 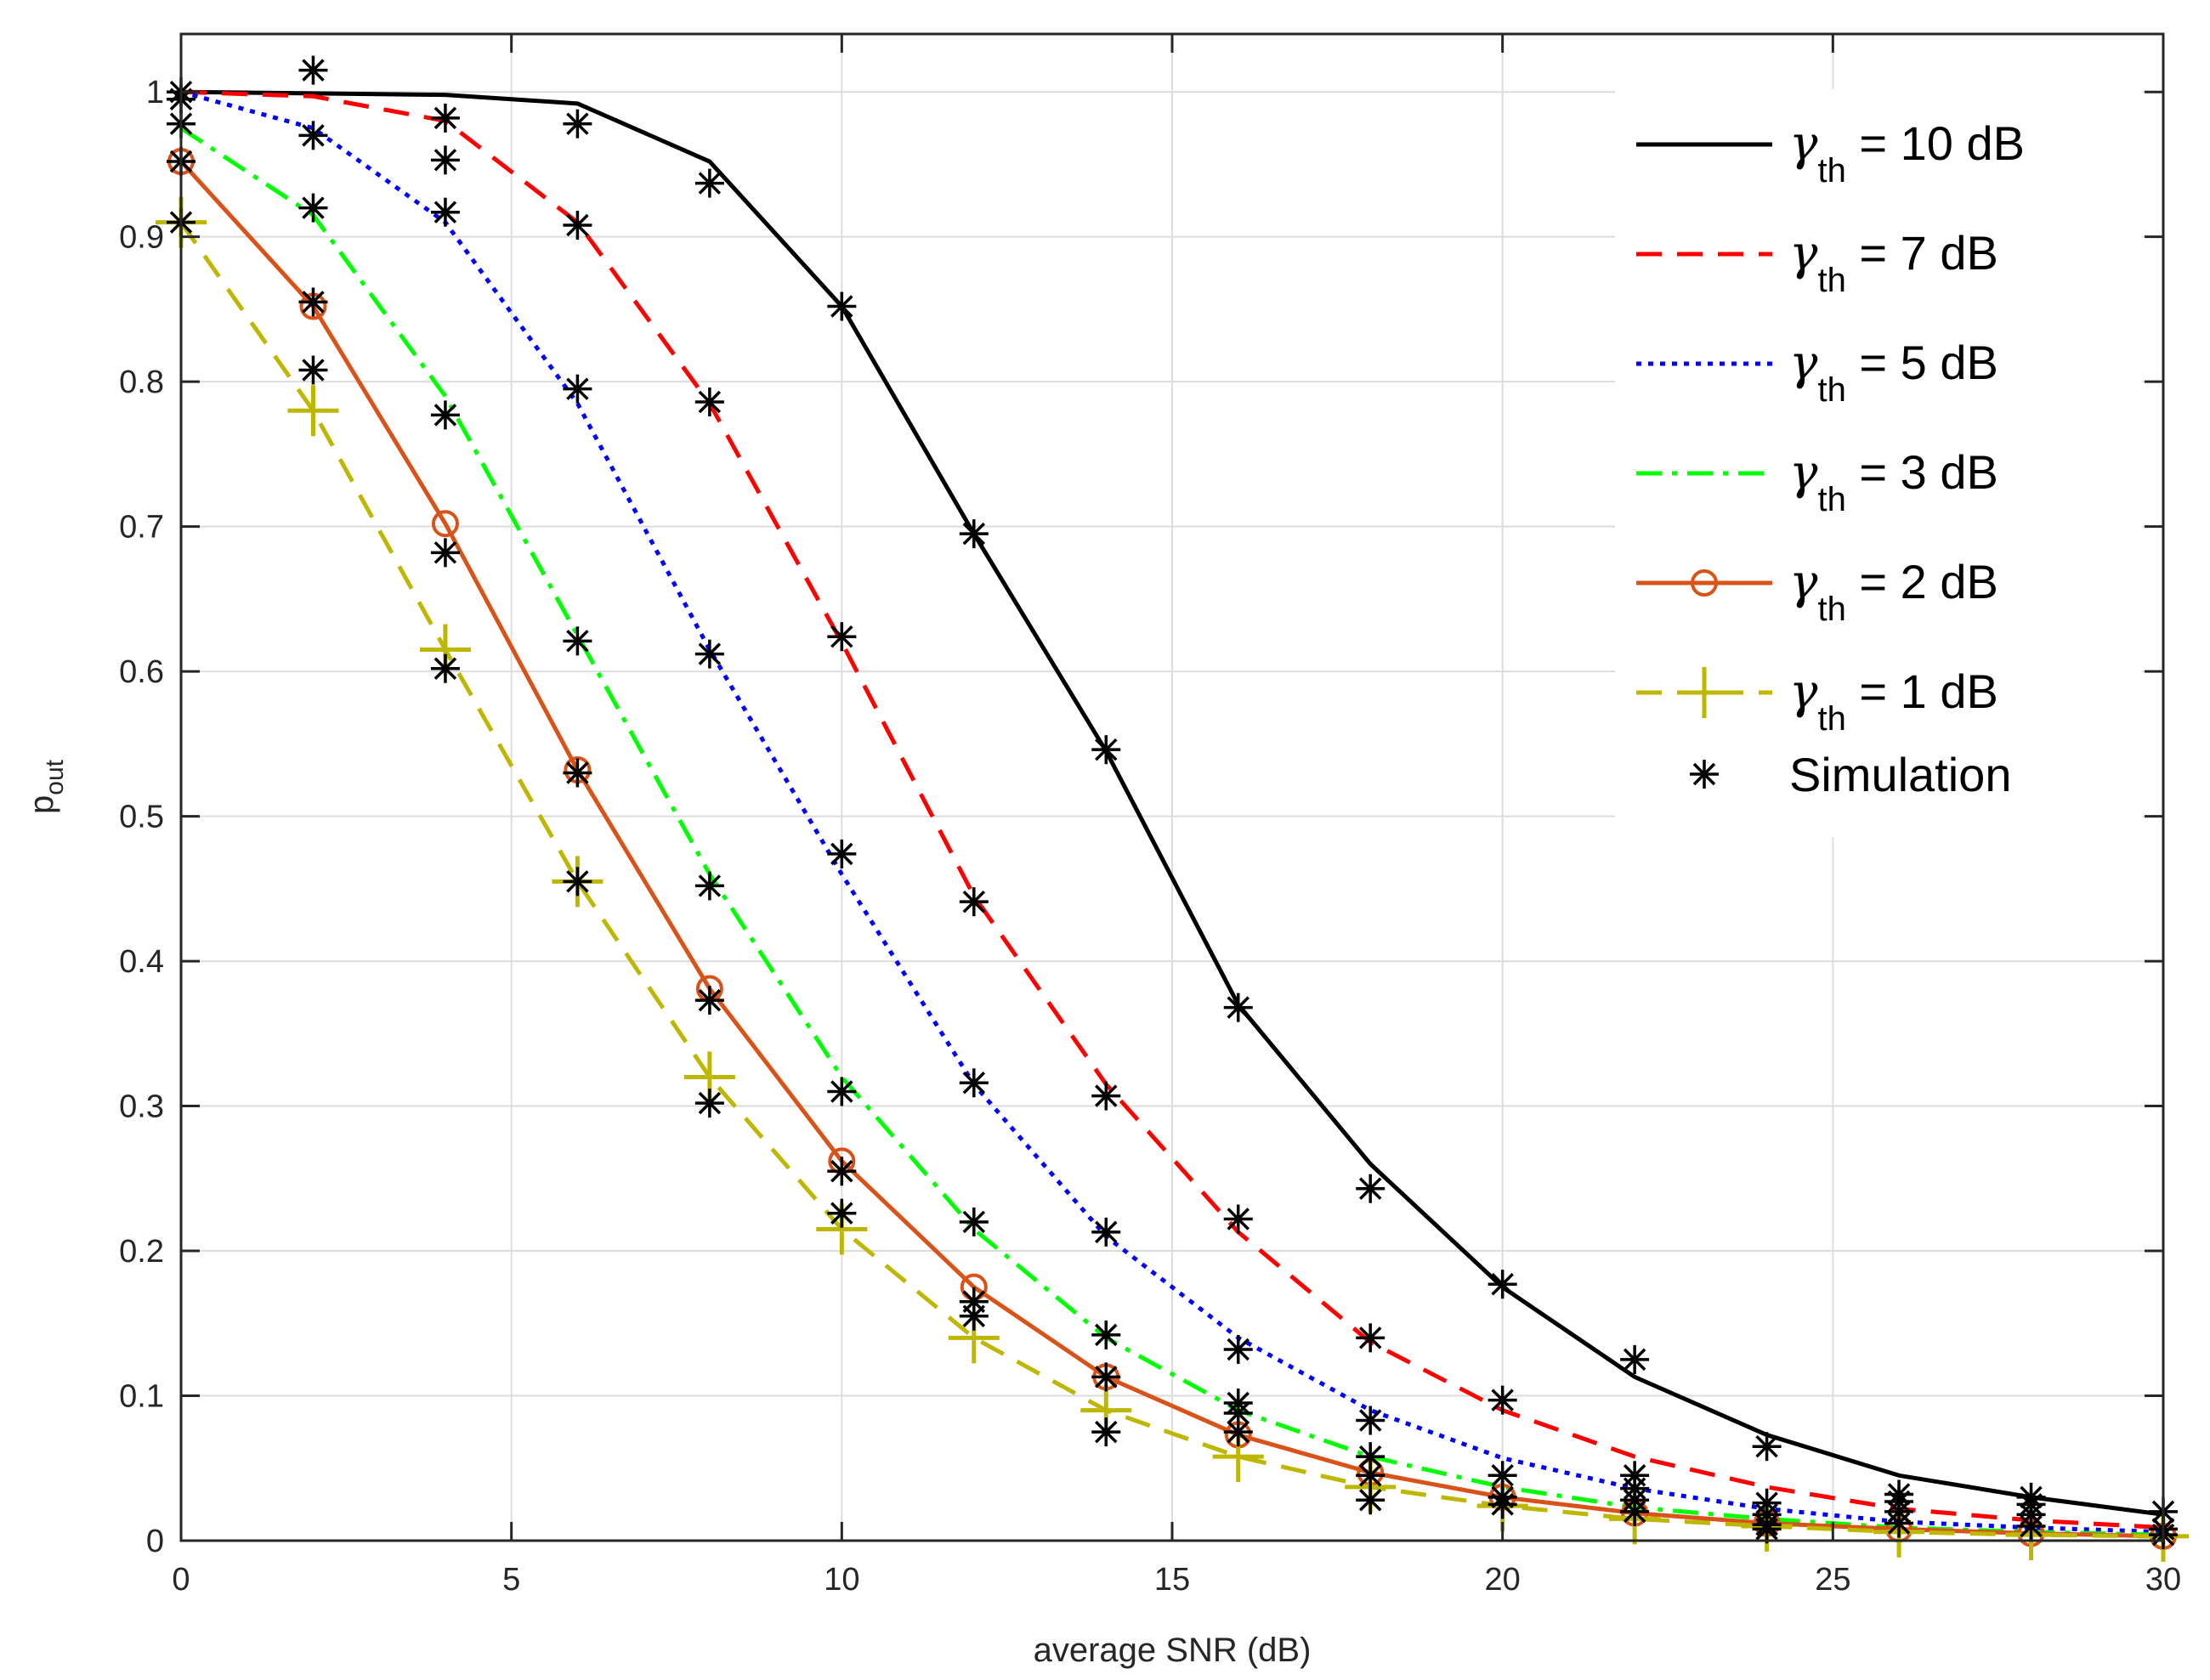 What do you see at coordinates (1173, 1650) in the screenshot?
I see `x-axis-title: average SNR (dB)` at bounding box center [1173, 1650].